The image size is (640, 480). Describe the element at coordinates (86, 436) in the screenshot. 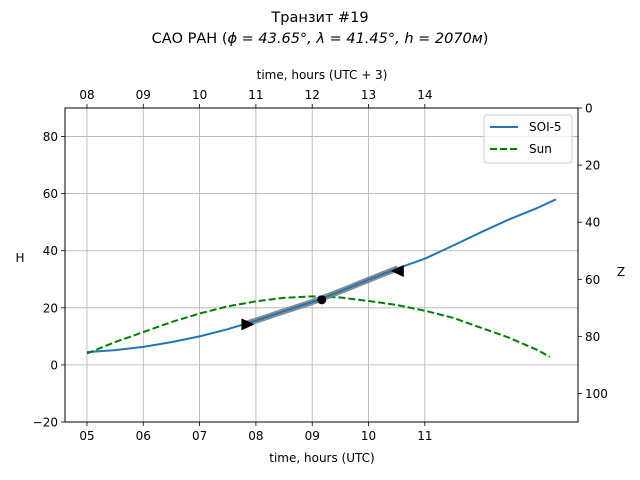

I see `x-tick-label: 05` at that location.